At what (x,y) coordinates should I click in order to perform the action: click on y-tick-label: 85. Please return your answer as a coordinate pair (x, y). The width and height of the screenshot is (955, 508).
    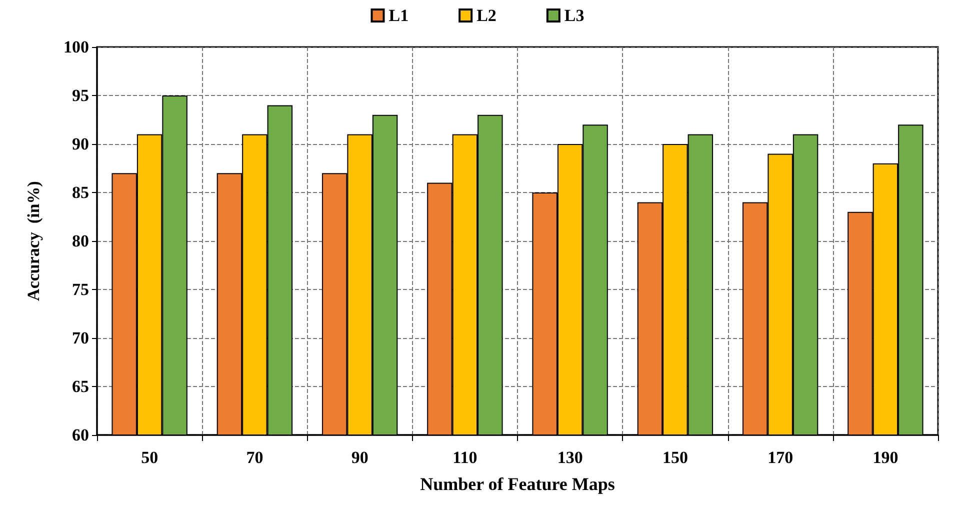
    Looking at the image, I should click on (80, 192).